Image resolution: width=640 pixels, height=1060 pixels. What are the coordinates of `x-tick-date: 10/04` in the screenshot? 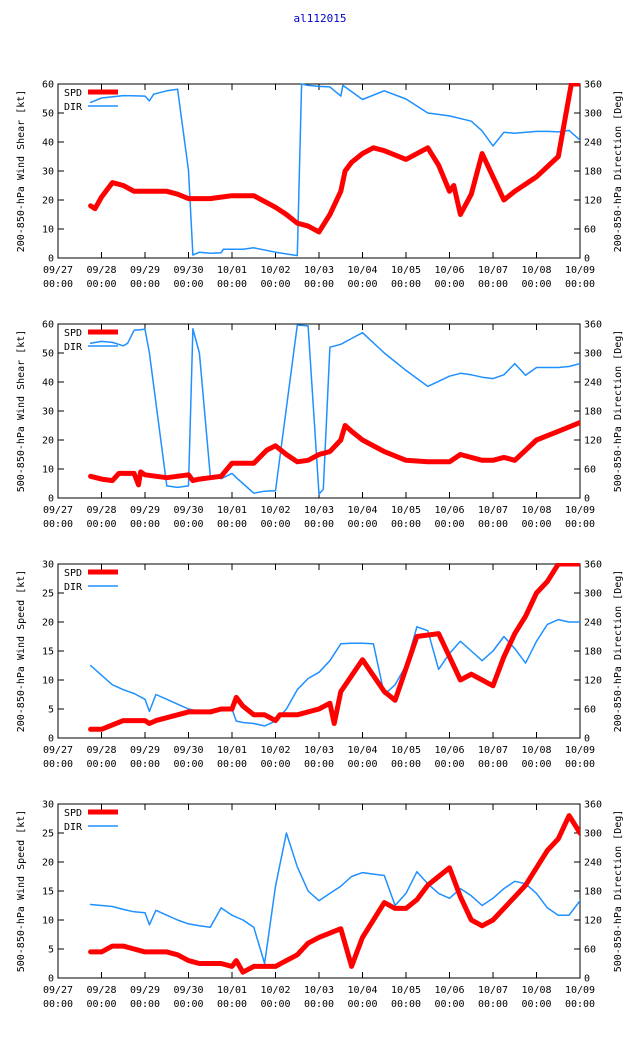 It's located at (362, 750).